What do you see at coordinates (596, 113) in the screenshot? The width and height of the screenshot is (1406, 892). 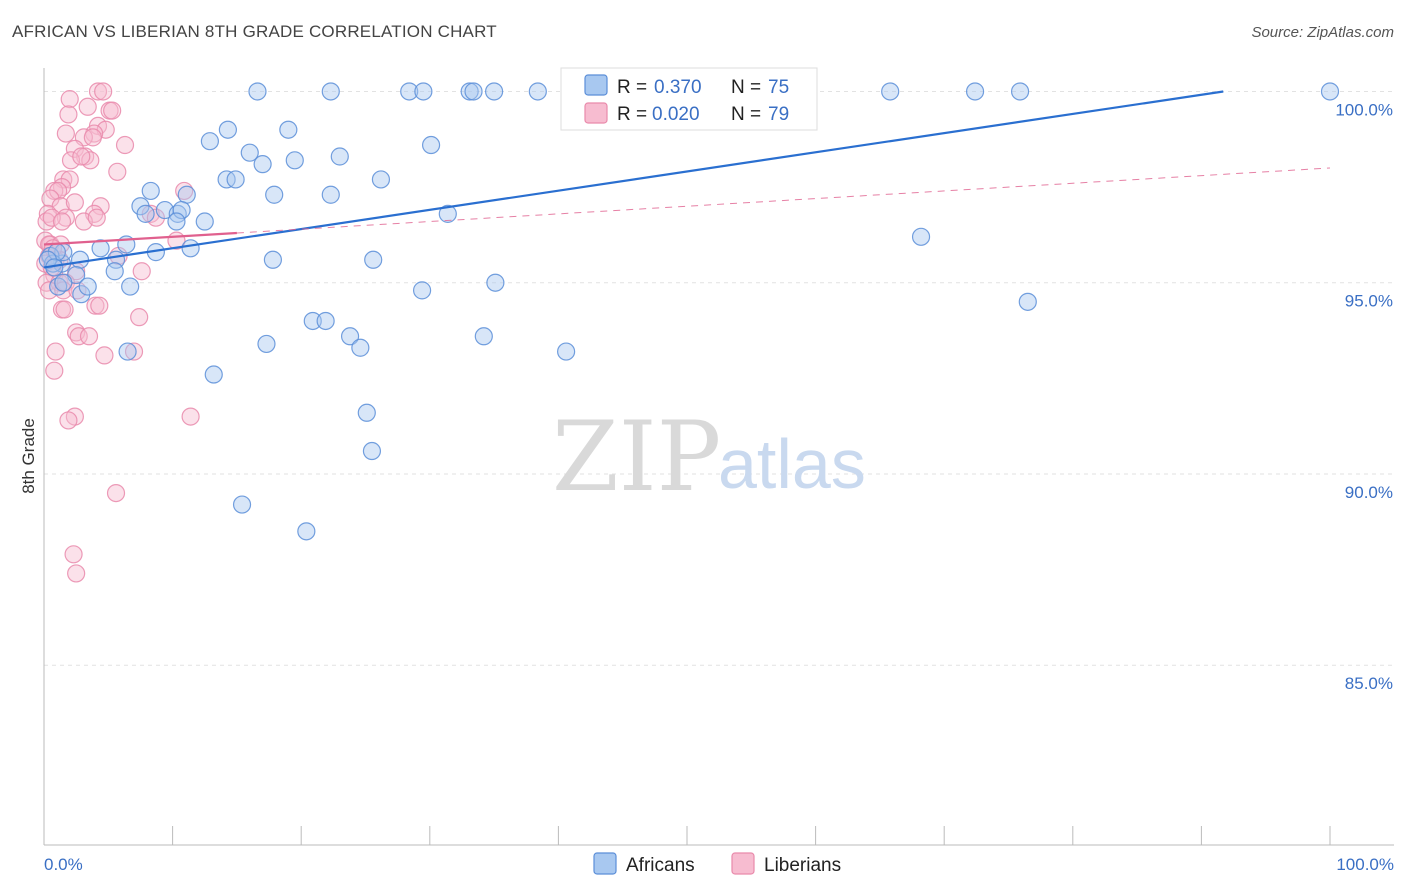 I see `legend-liberians-swatch` at bounding box center [596, 113].